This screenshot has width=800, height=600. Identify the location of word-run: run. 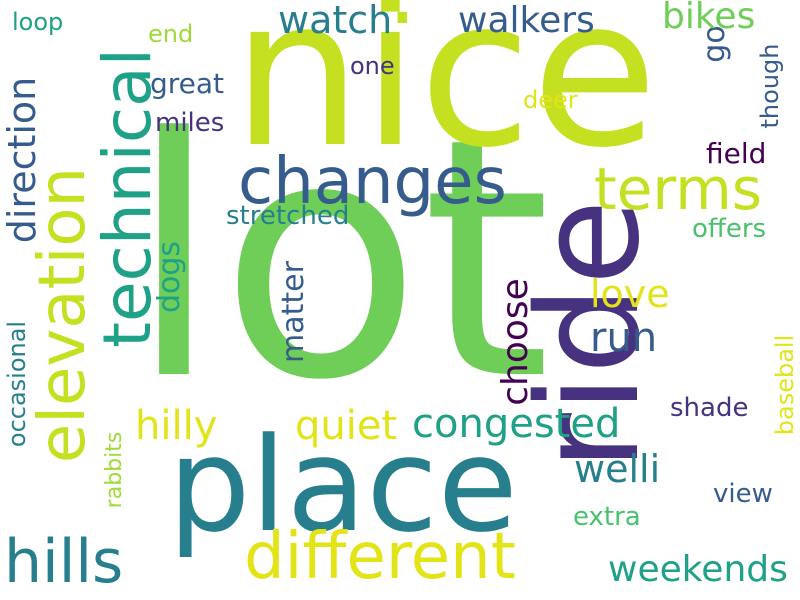
(624, 338).